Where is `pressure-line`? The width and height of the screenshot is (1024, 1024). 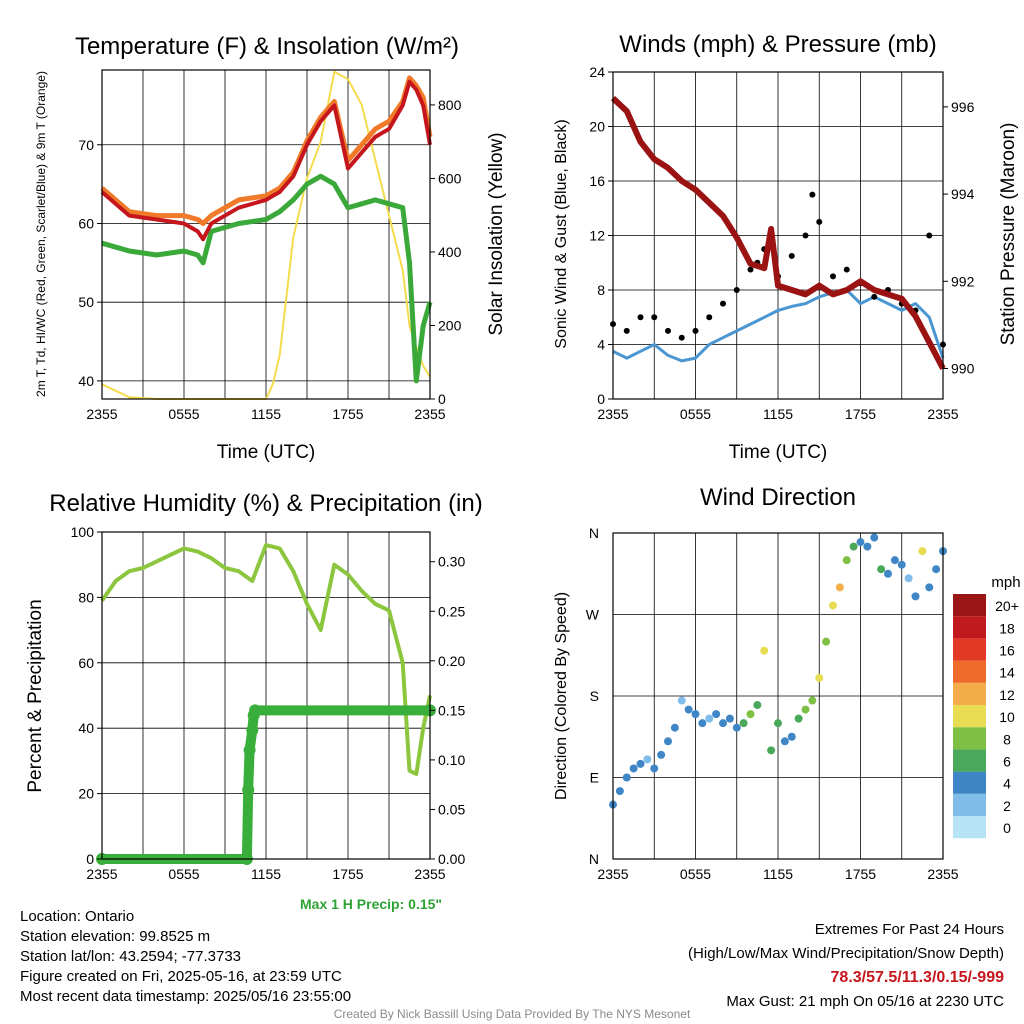 pressure-line is located at coordinates (778, 233).